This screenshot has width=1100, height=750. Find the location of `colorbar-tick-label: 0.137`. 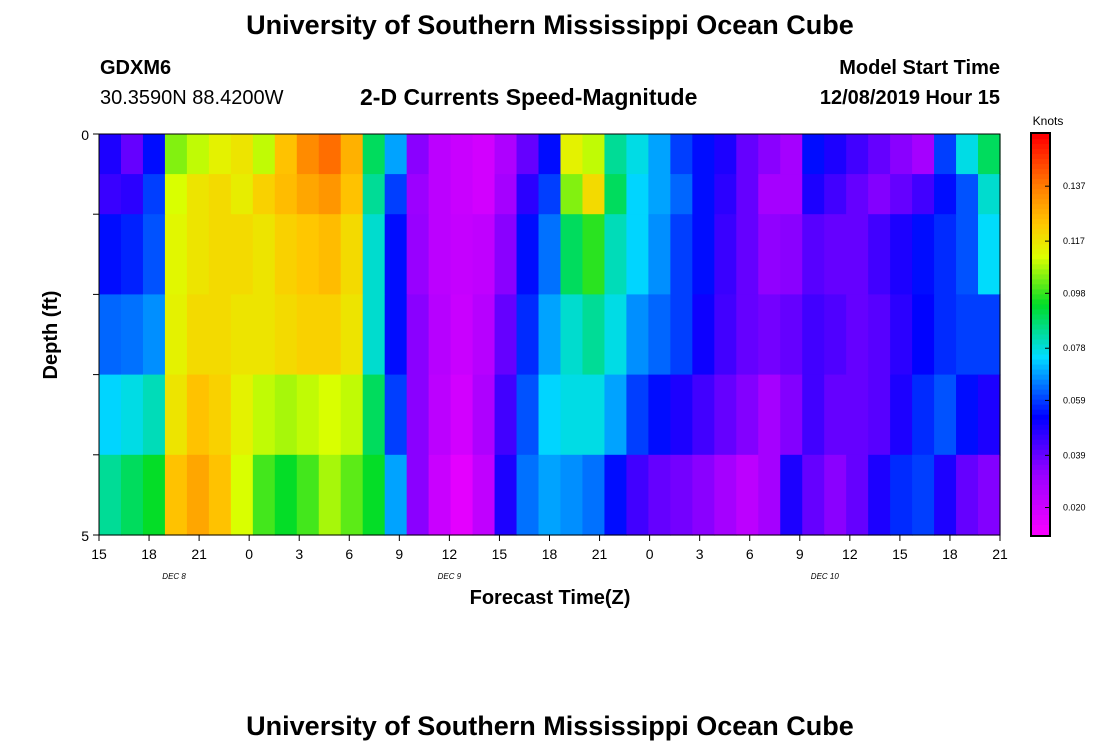

colorbar-tick-label: 0.137 is located at coordinates (1074, 186).